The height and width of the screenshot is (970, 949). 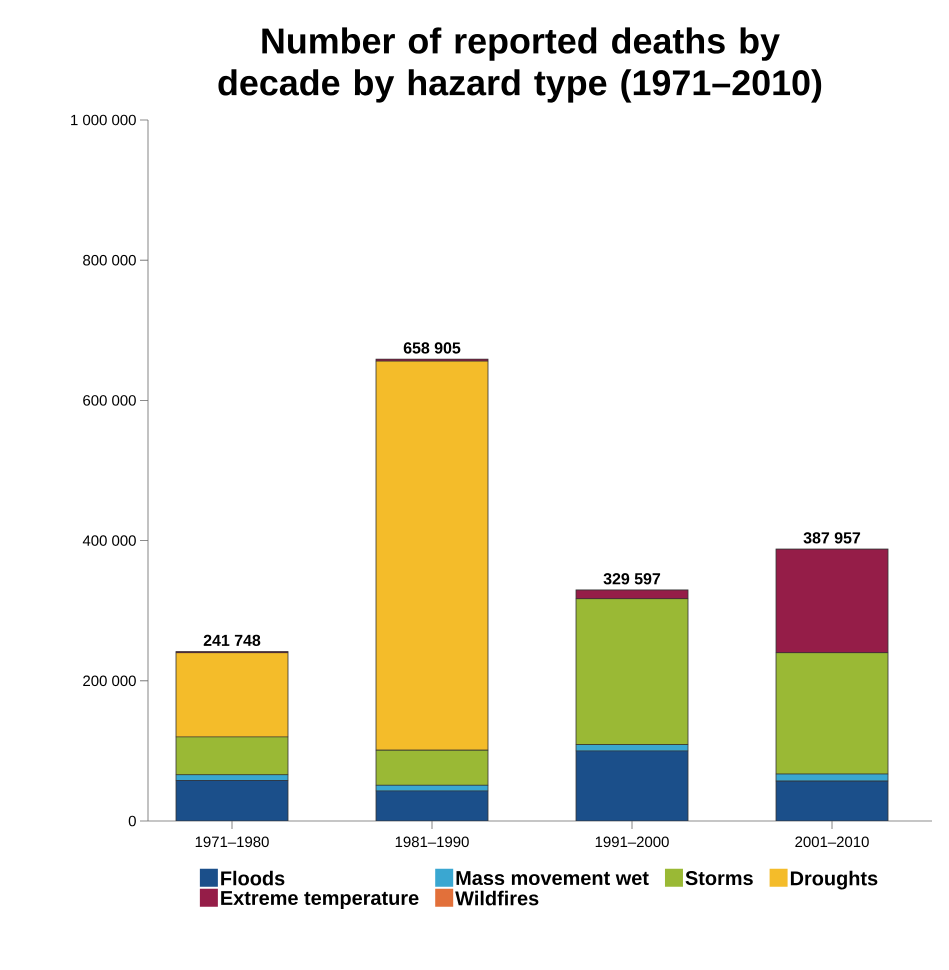 What do you see at coordinates (632, 842) in the screenshot?
I see `x-tick-label: 1991–2000` at bounding box center [632, 842].